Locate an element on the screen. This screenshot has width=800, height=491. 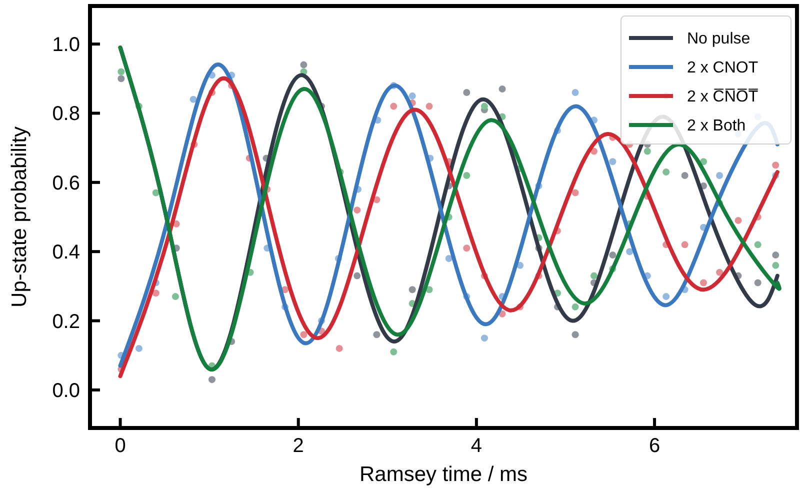
y-tick-label: 0.2 is located at coordinates (66, 321).